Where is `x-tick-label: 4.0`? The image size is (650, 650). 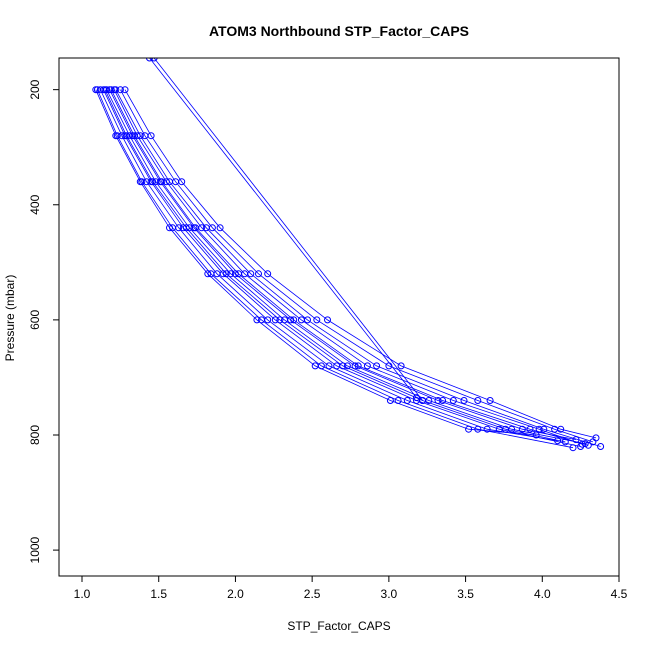
x-tick-label: 4.0 is located at coordinates (542, 594).